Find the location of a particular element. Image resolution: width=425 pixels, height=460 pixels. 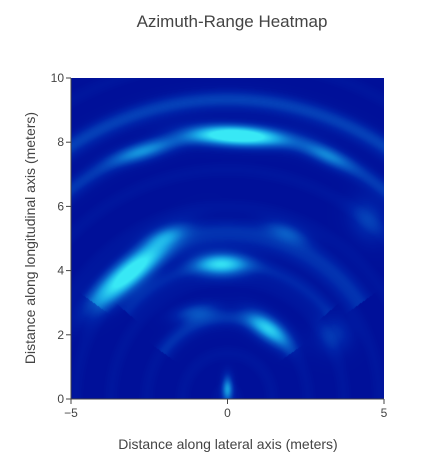

y-tick-label: 6 is located at coordinates (60, 206).